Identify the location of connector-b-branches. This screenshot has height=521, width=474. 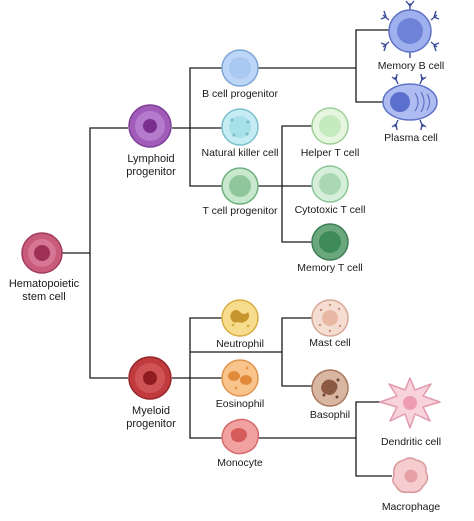
(325, 66).